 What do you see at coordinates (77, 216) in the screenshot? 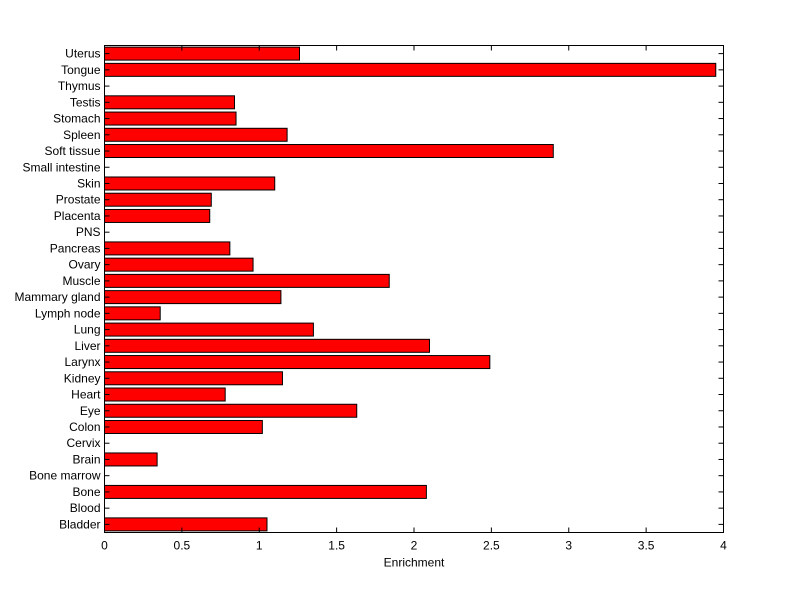
I see `y-tick-label: Placenta` at bounding box center [77, 216].